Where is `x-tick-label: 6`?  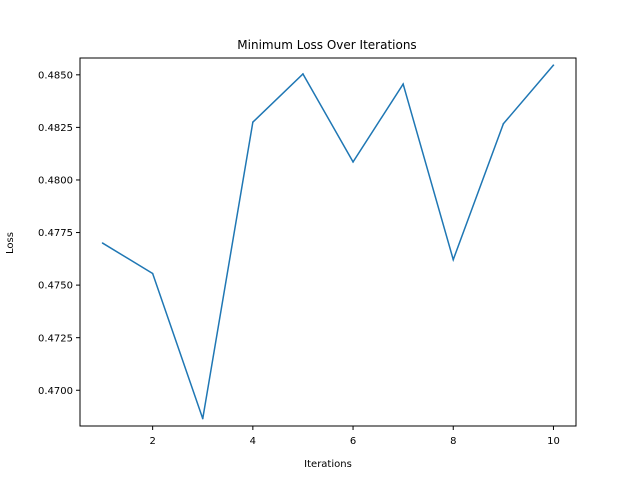
x-tick-label: 6 is located at coordinates (353, 441).